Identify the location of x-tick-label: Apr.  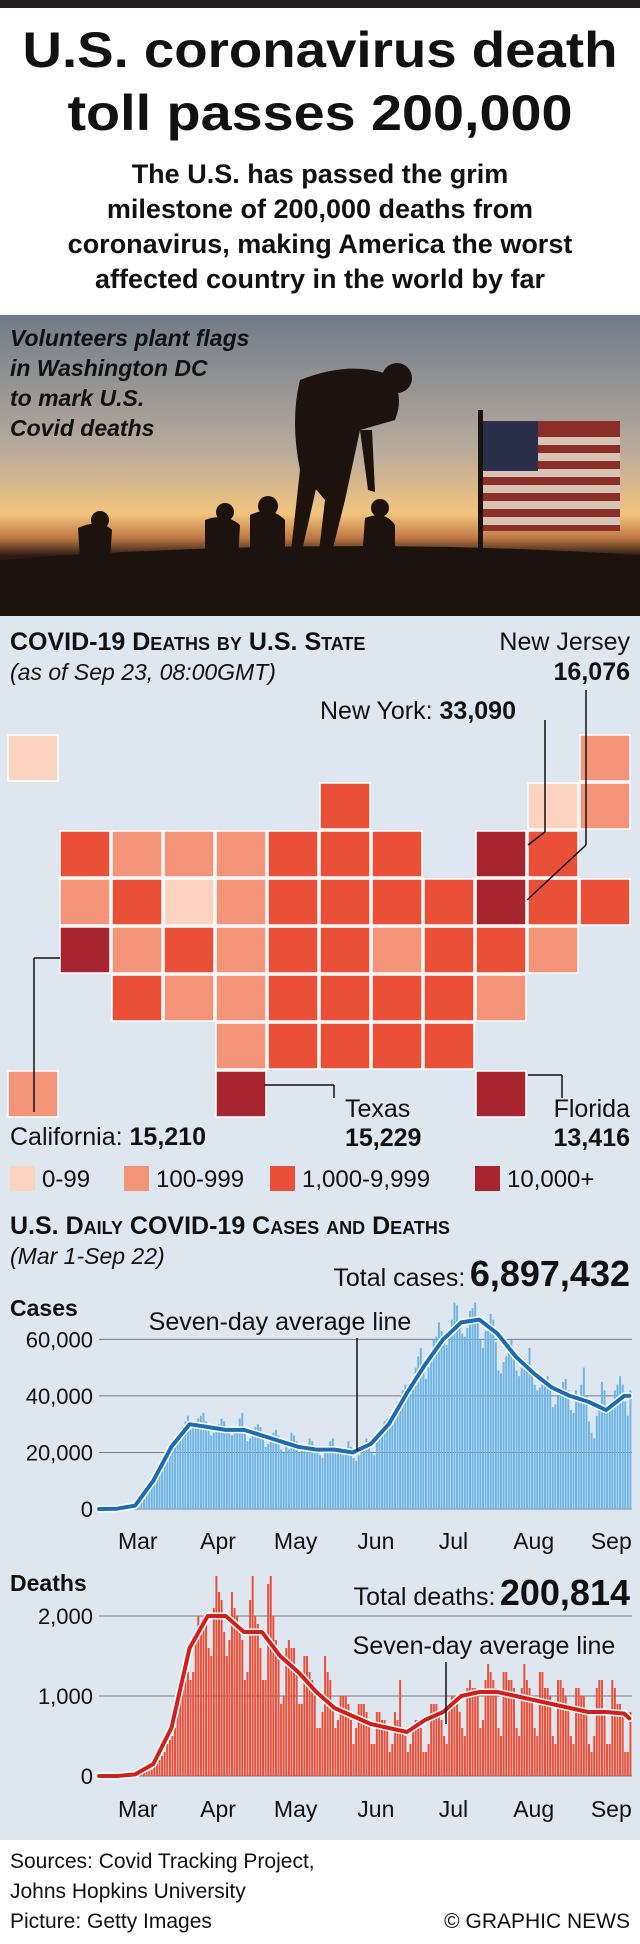
(218, 1541).